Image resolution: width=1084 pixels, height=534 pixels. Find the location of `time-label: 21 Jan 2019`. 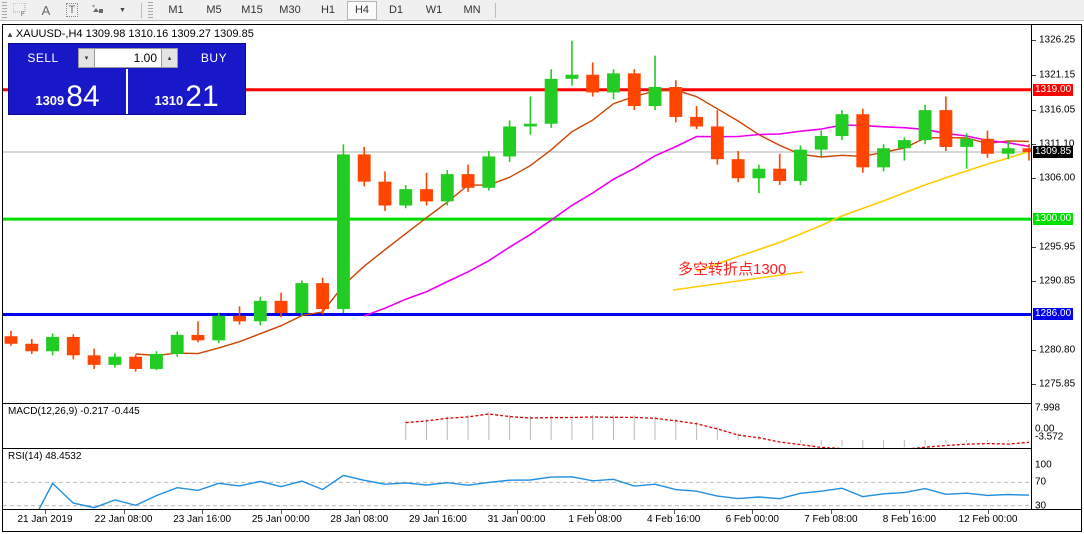

time-label: 21 Jan 2019 is located at coordinates (45, 519).